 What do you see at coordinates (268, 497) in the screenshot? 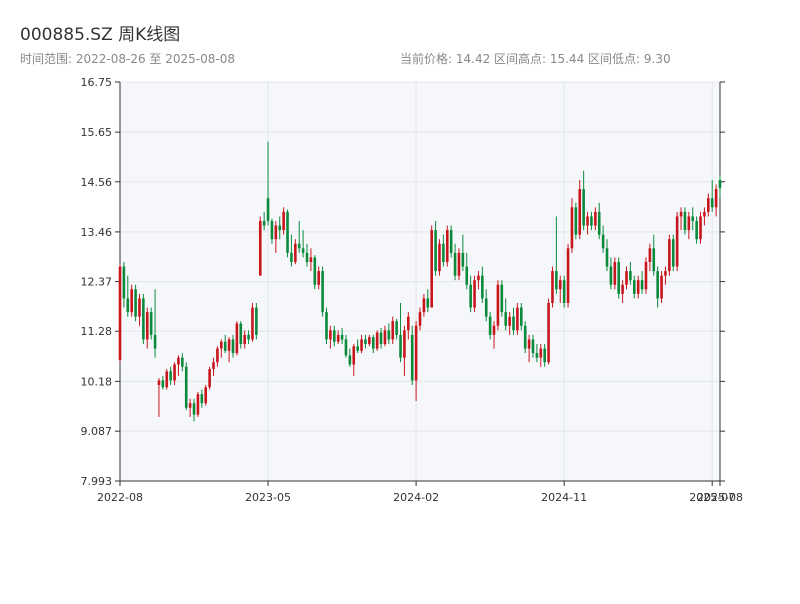
I see `x-tick-label: 2023-05` at bounding box center [268, 497].